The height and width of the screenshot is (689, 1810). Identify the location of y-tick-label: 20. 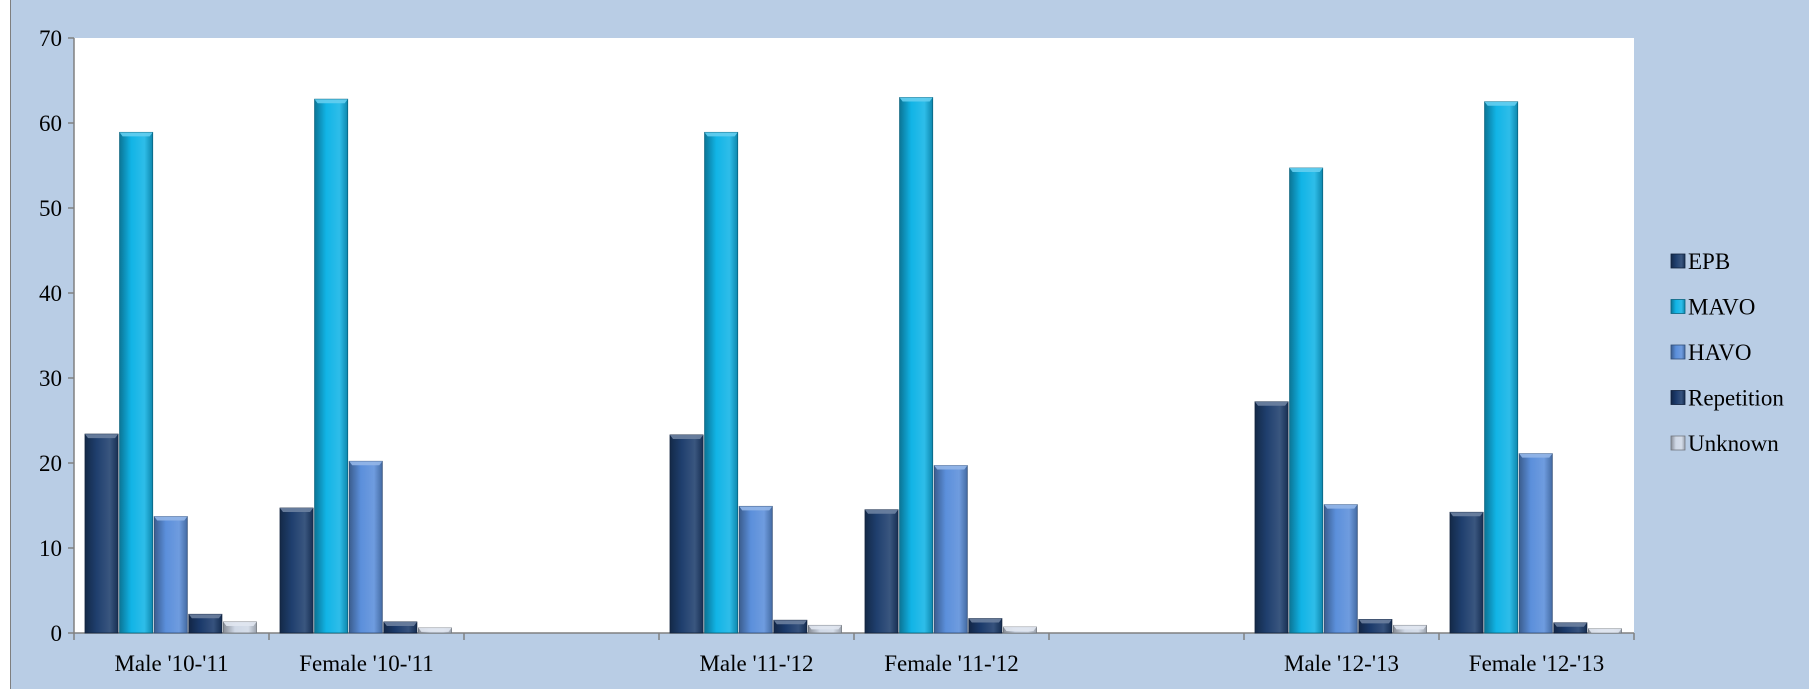
(50, 463).